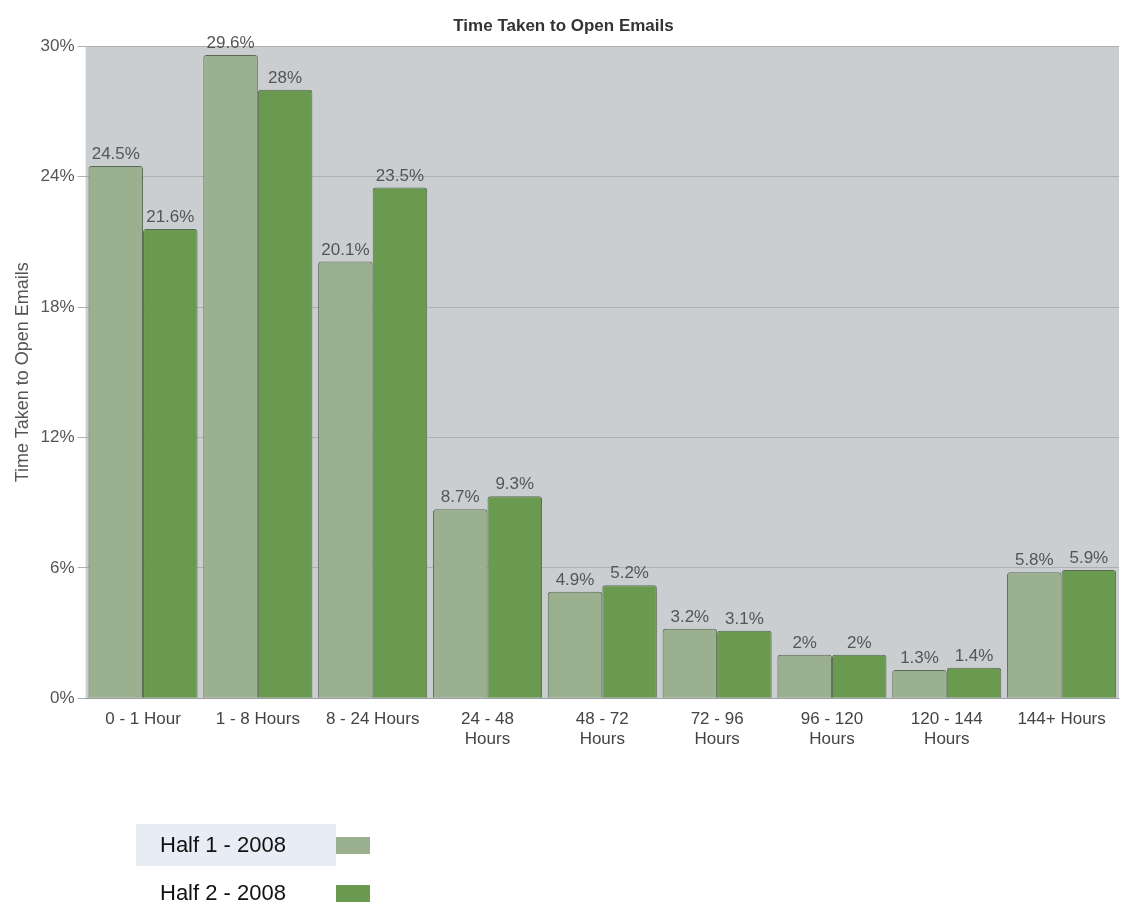 This screenshot has height=916, width=1139. What do you see at coordinates (57, 176) in the screenshot?
I see `y-tick-label: 24%` at bounding box center [57, 176].